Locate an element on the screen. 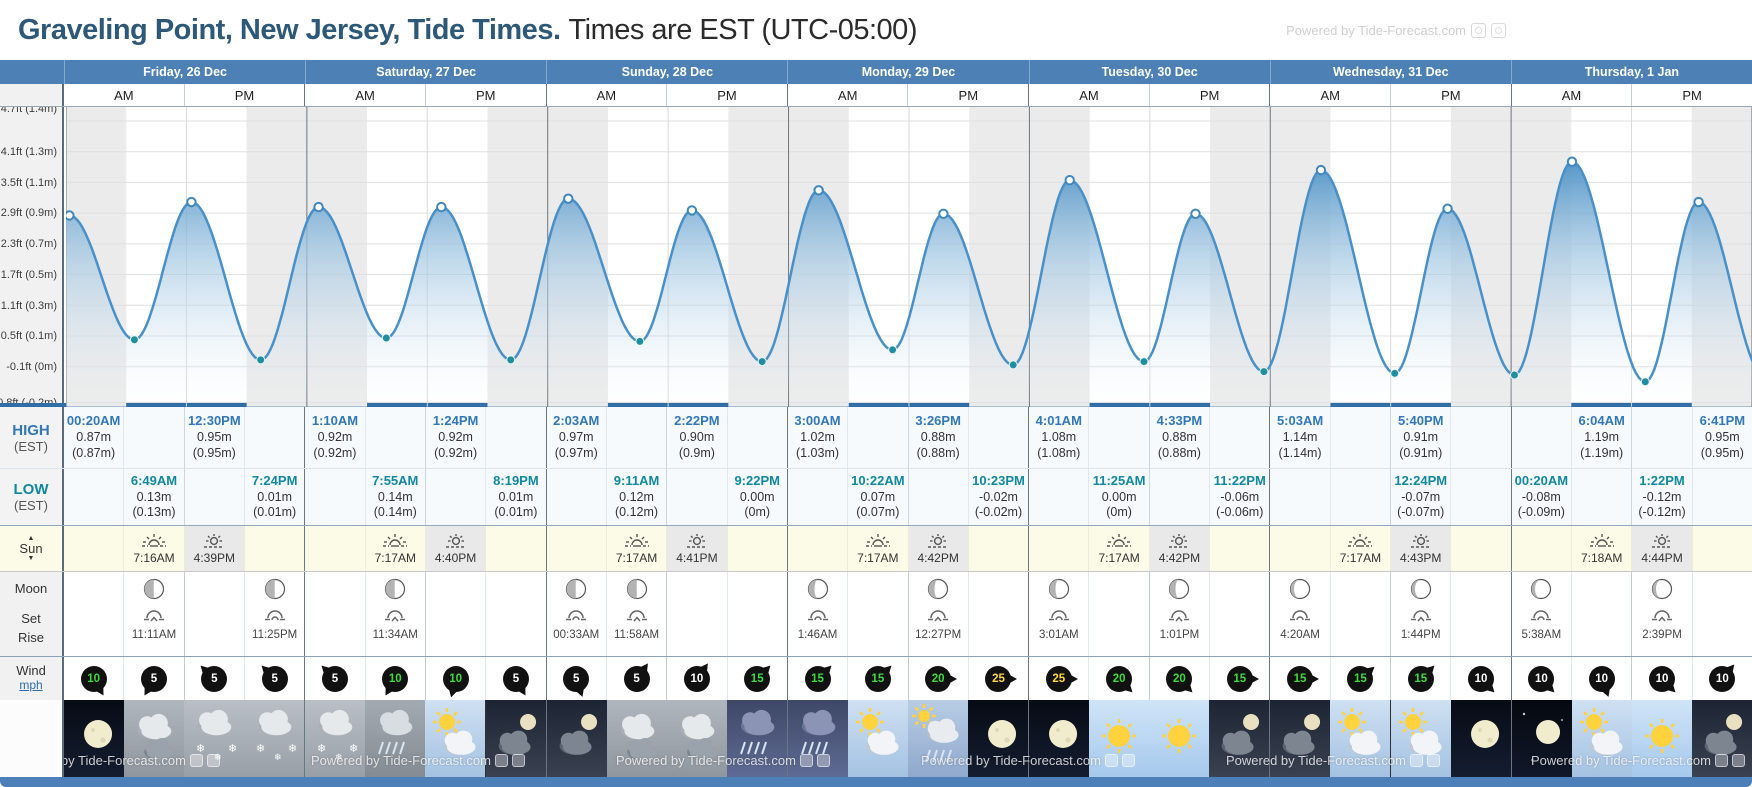 This screenshot has height=787, width=1752. sunset-time: 4:42PM is located at coordinates (1179, 557).